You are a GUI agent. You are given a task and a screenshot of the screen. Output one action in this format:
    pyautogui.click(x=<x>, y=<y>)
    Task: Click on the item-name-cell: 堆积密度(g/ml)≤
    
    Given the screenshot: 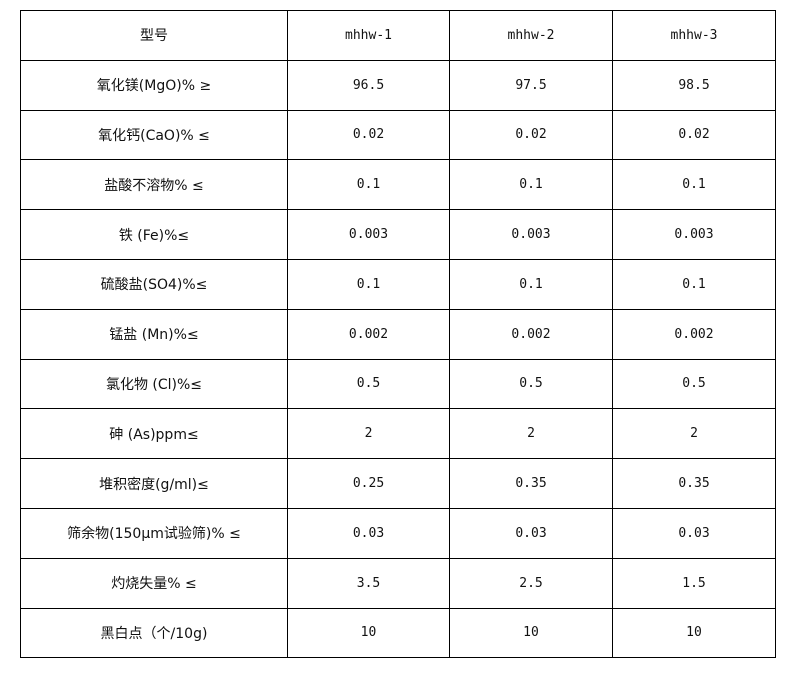 What is the action you would take?
    pyautogui.click(x=154, y=483)
    